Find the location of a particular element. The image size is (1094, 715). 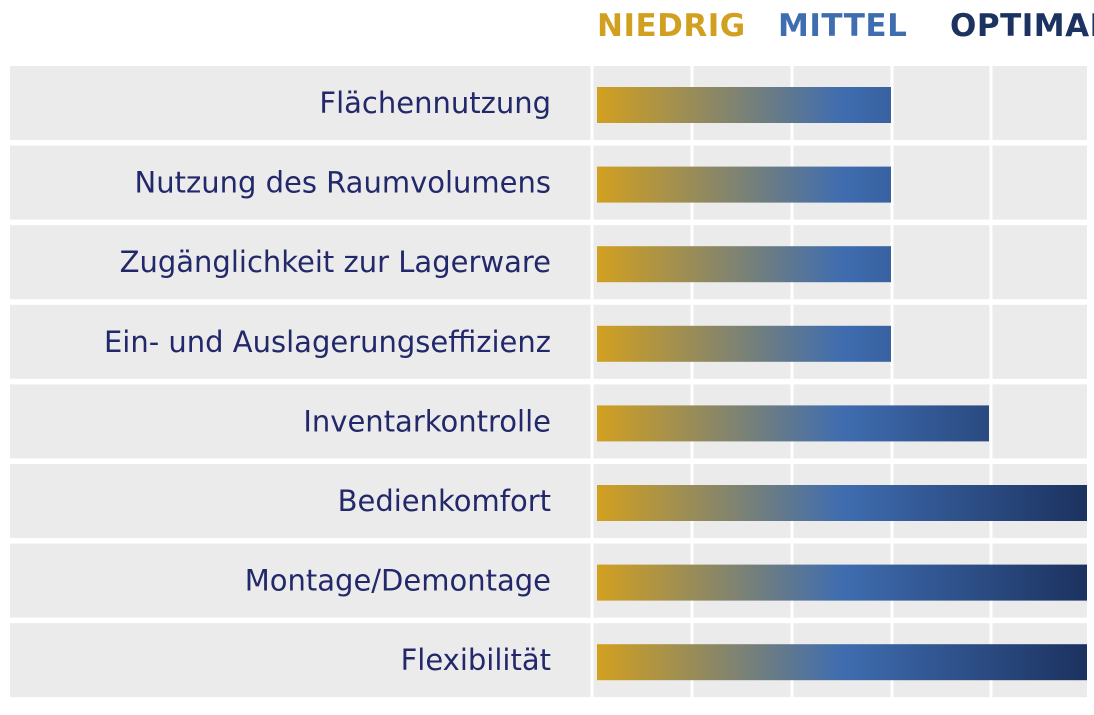

legend-niedrig: NIEDRIG is located at coordinates (671, 26).